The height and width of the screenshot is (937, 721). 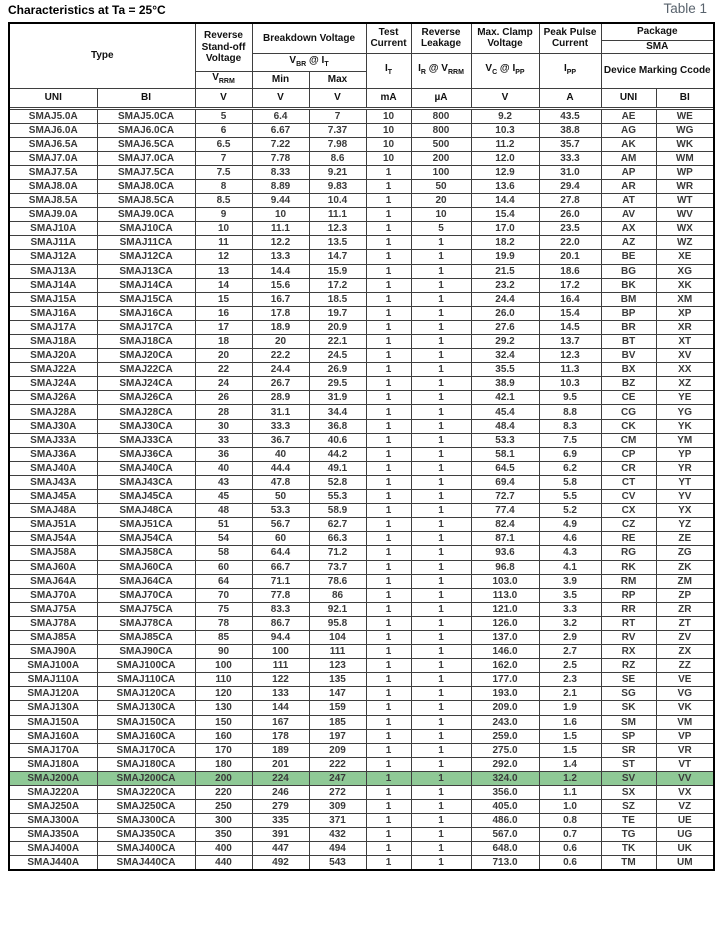 I want to click on cell-peak-pulse-current: 1.4, so click(x=570, y=764).